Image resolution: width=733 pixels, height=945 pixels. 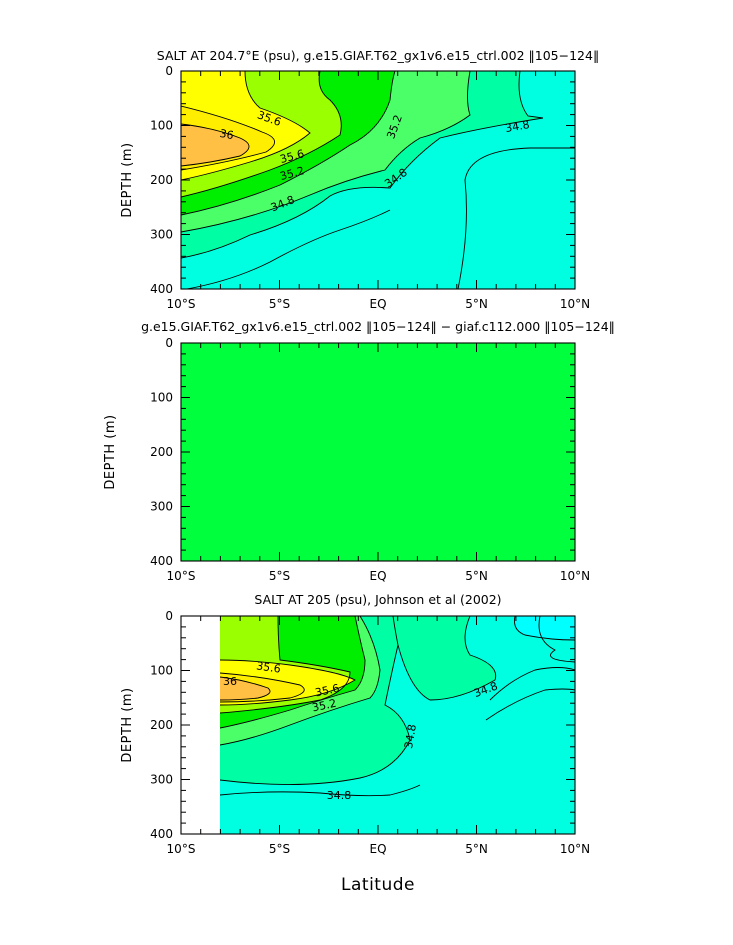 I want to click on panel3-contour-lines, so click(x=397, y=706).